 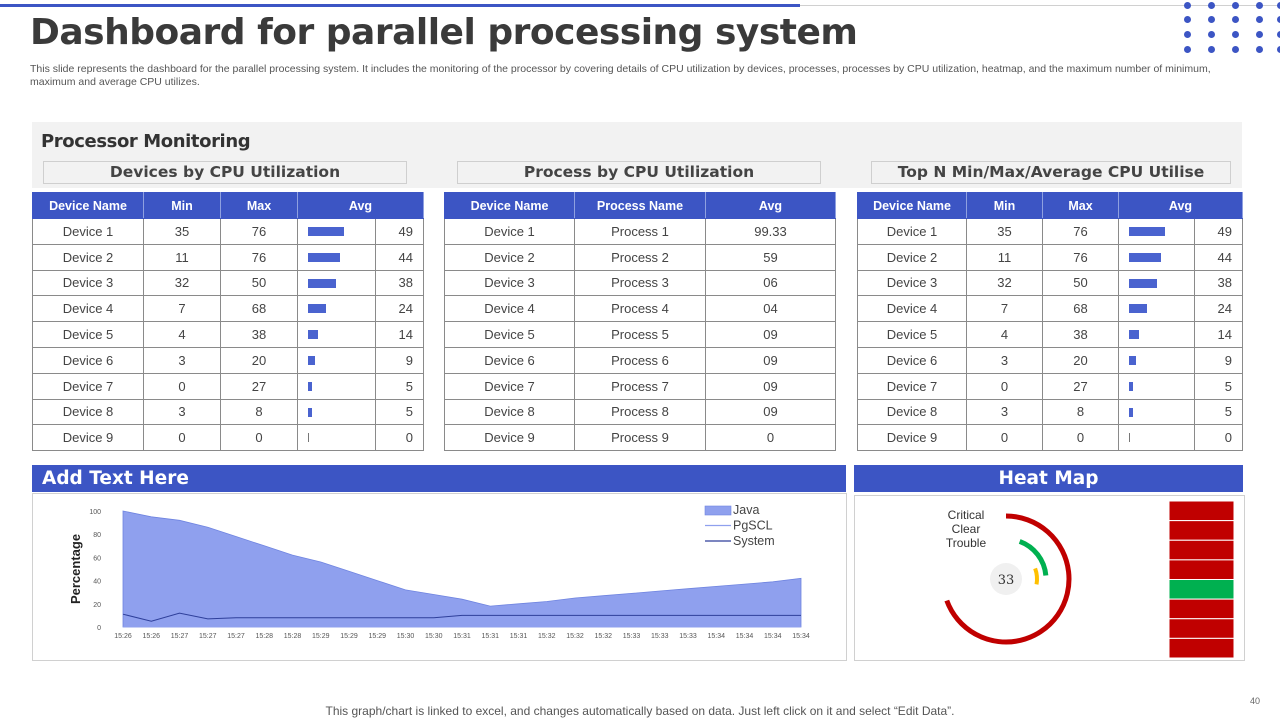 What do you see at coordinates (1080, 360) in the screenshot?
I see `max-cell: 20` at bounding box center [1080, 360].